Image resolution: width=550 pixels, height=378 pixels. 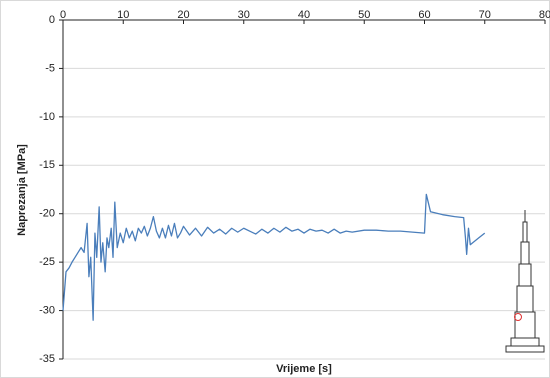 What do you see at coordinates (47, 262) in the screenshot?
I see `y-tick-label: -25` at bounding box center [47, 262].